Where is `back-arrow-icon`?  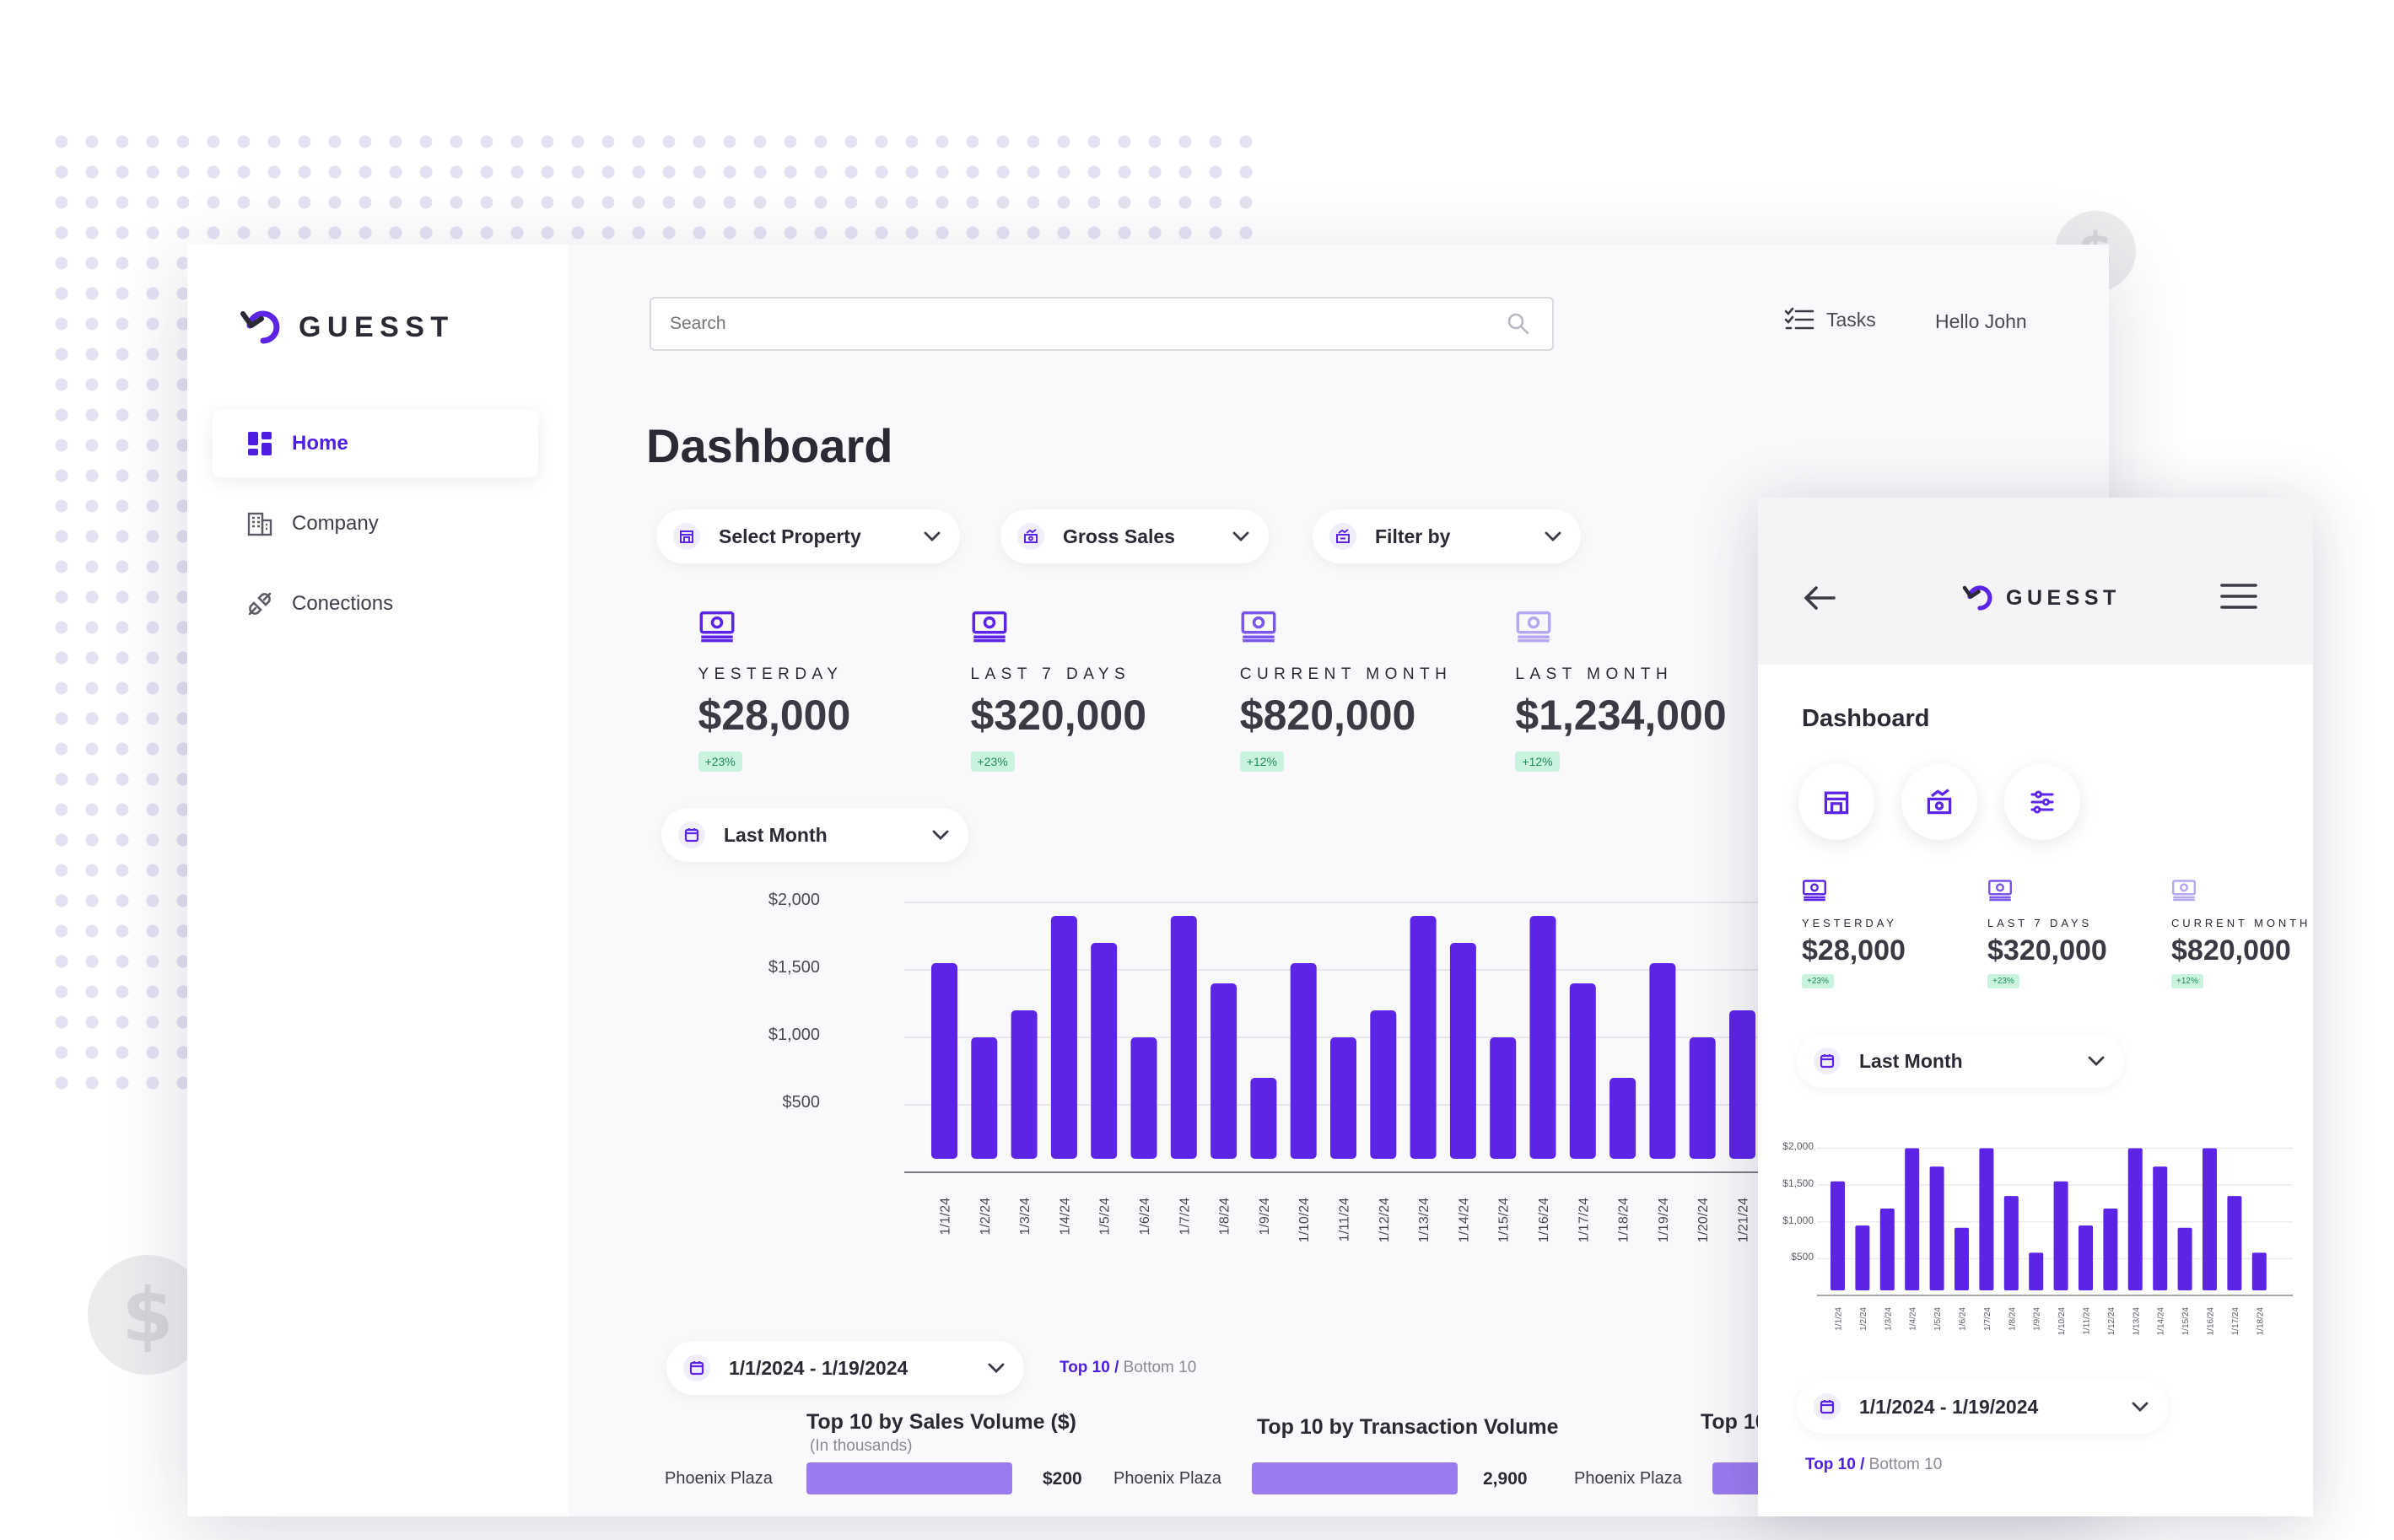 back-arrow-icon is located at coordinates (1820, 598).